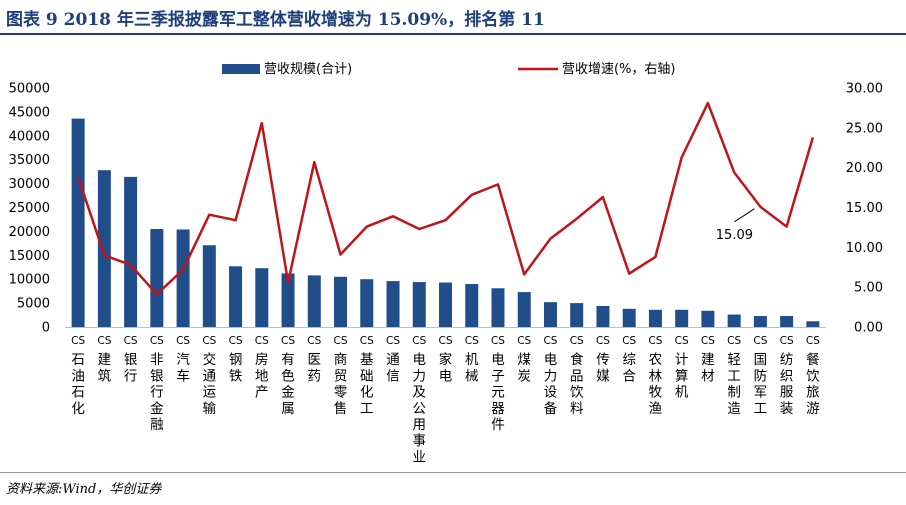 The image size is (906, 505). Describe the element at coordinates (157, 384) in the screenshot. I see `category-label: CS 非银行金融` at that location.